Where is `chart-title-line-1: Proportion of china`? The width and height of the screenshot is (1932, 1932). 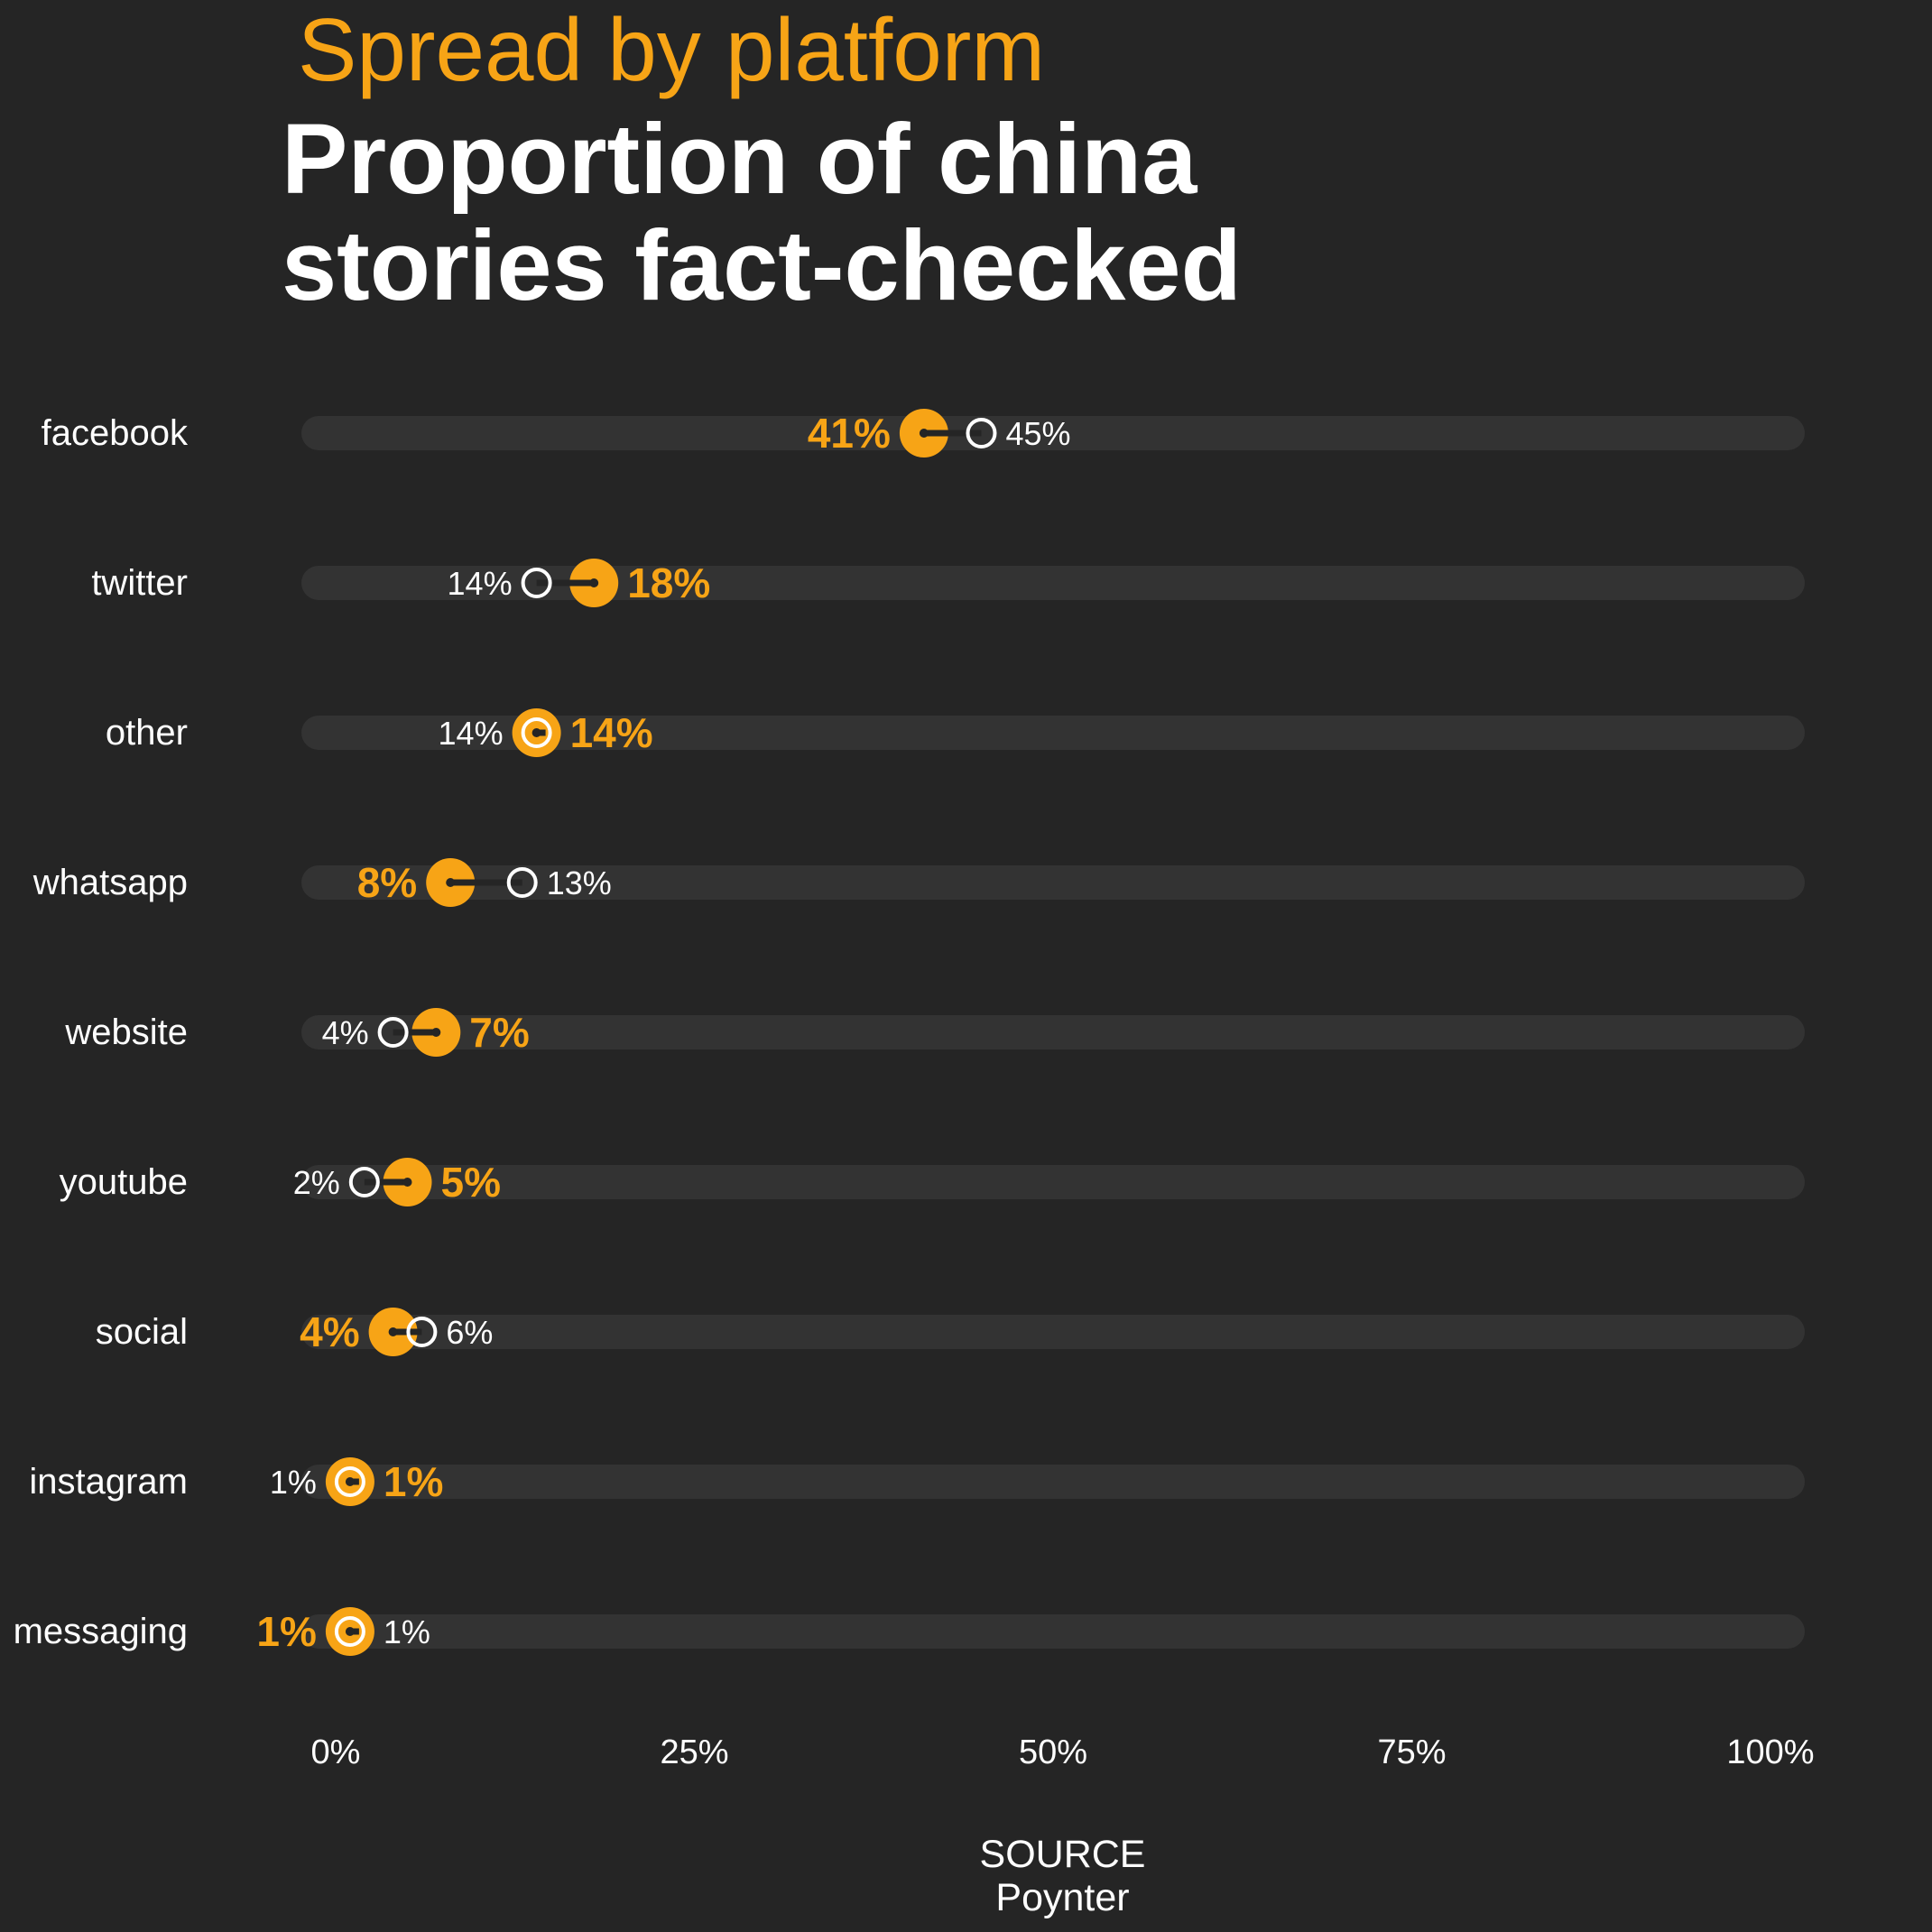
chart-title-line-1: Proportion of china is located at coordinates (739, 159).